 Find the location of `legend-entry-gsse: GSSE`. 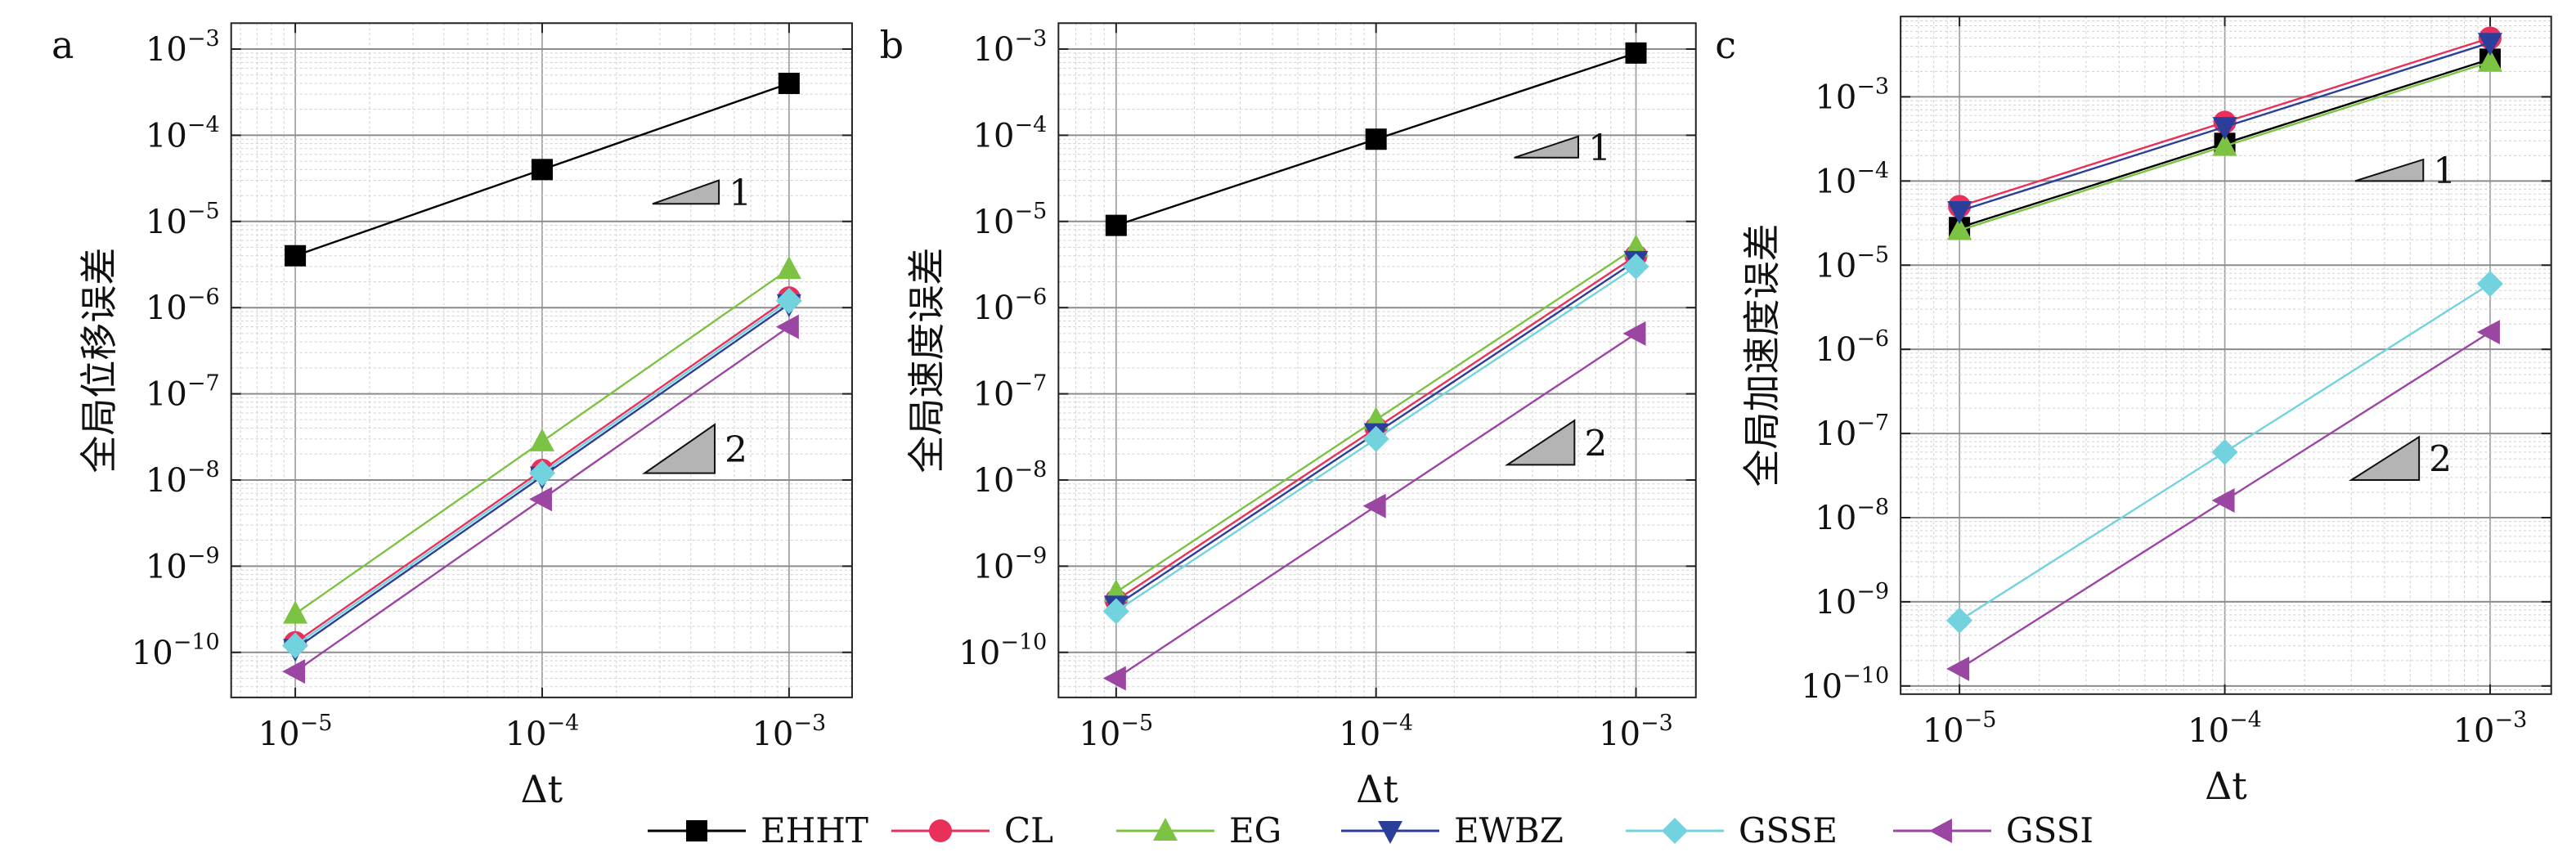

legend-entry-gsse: GSSE is located at coordinates (1732, 830).